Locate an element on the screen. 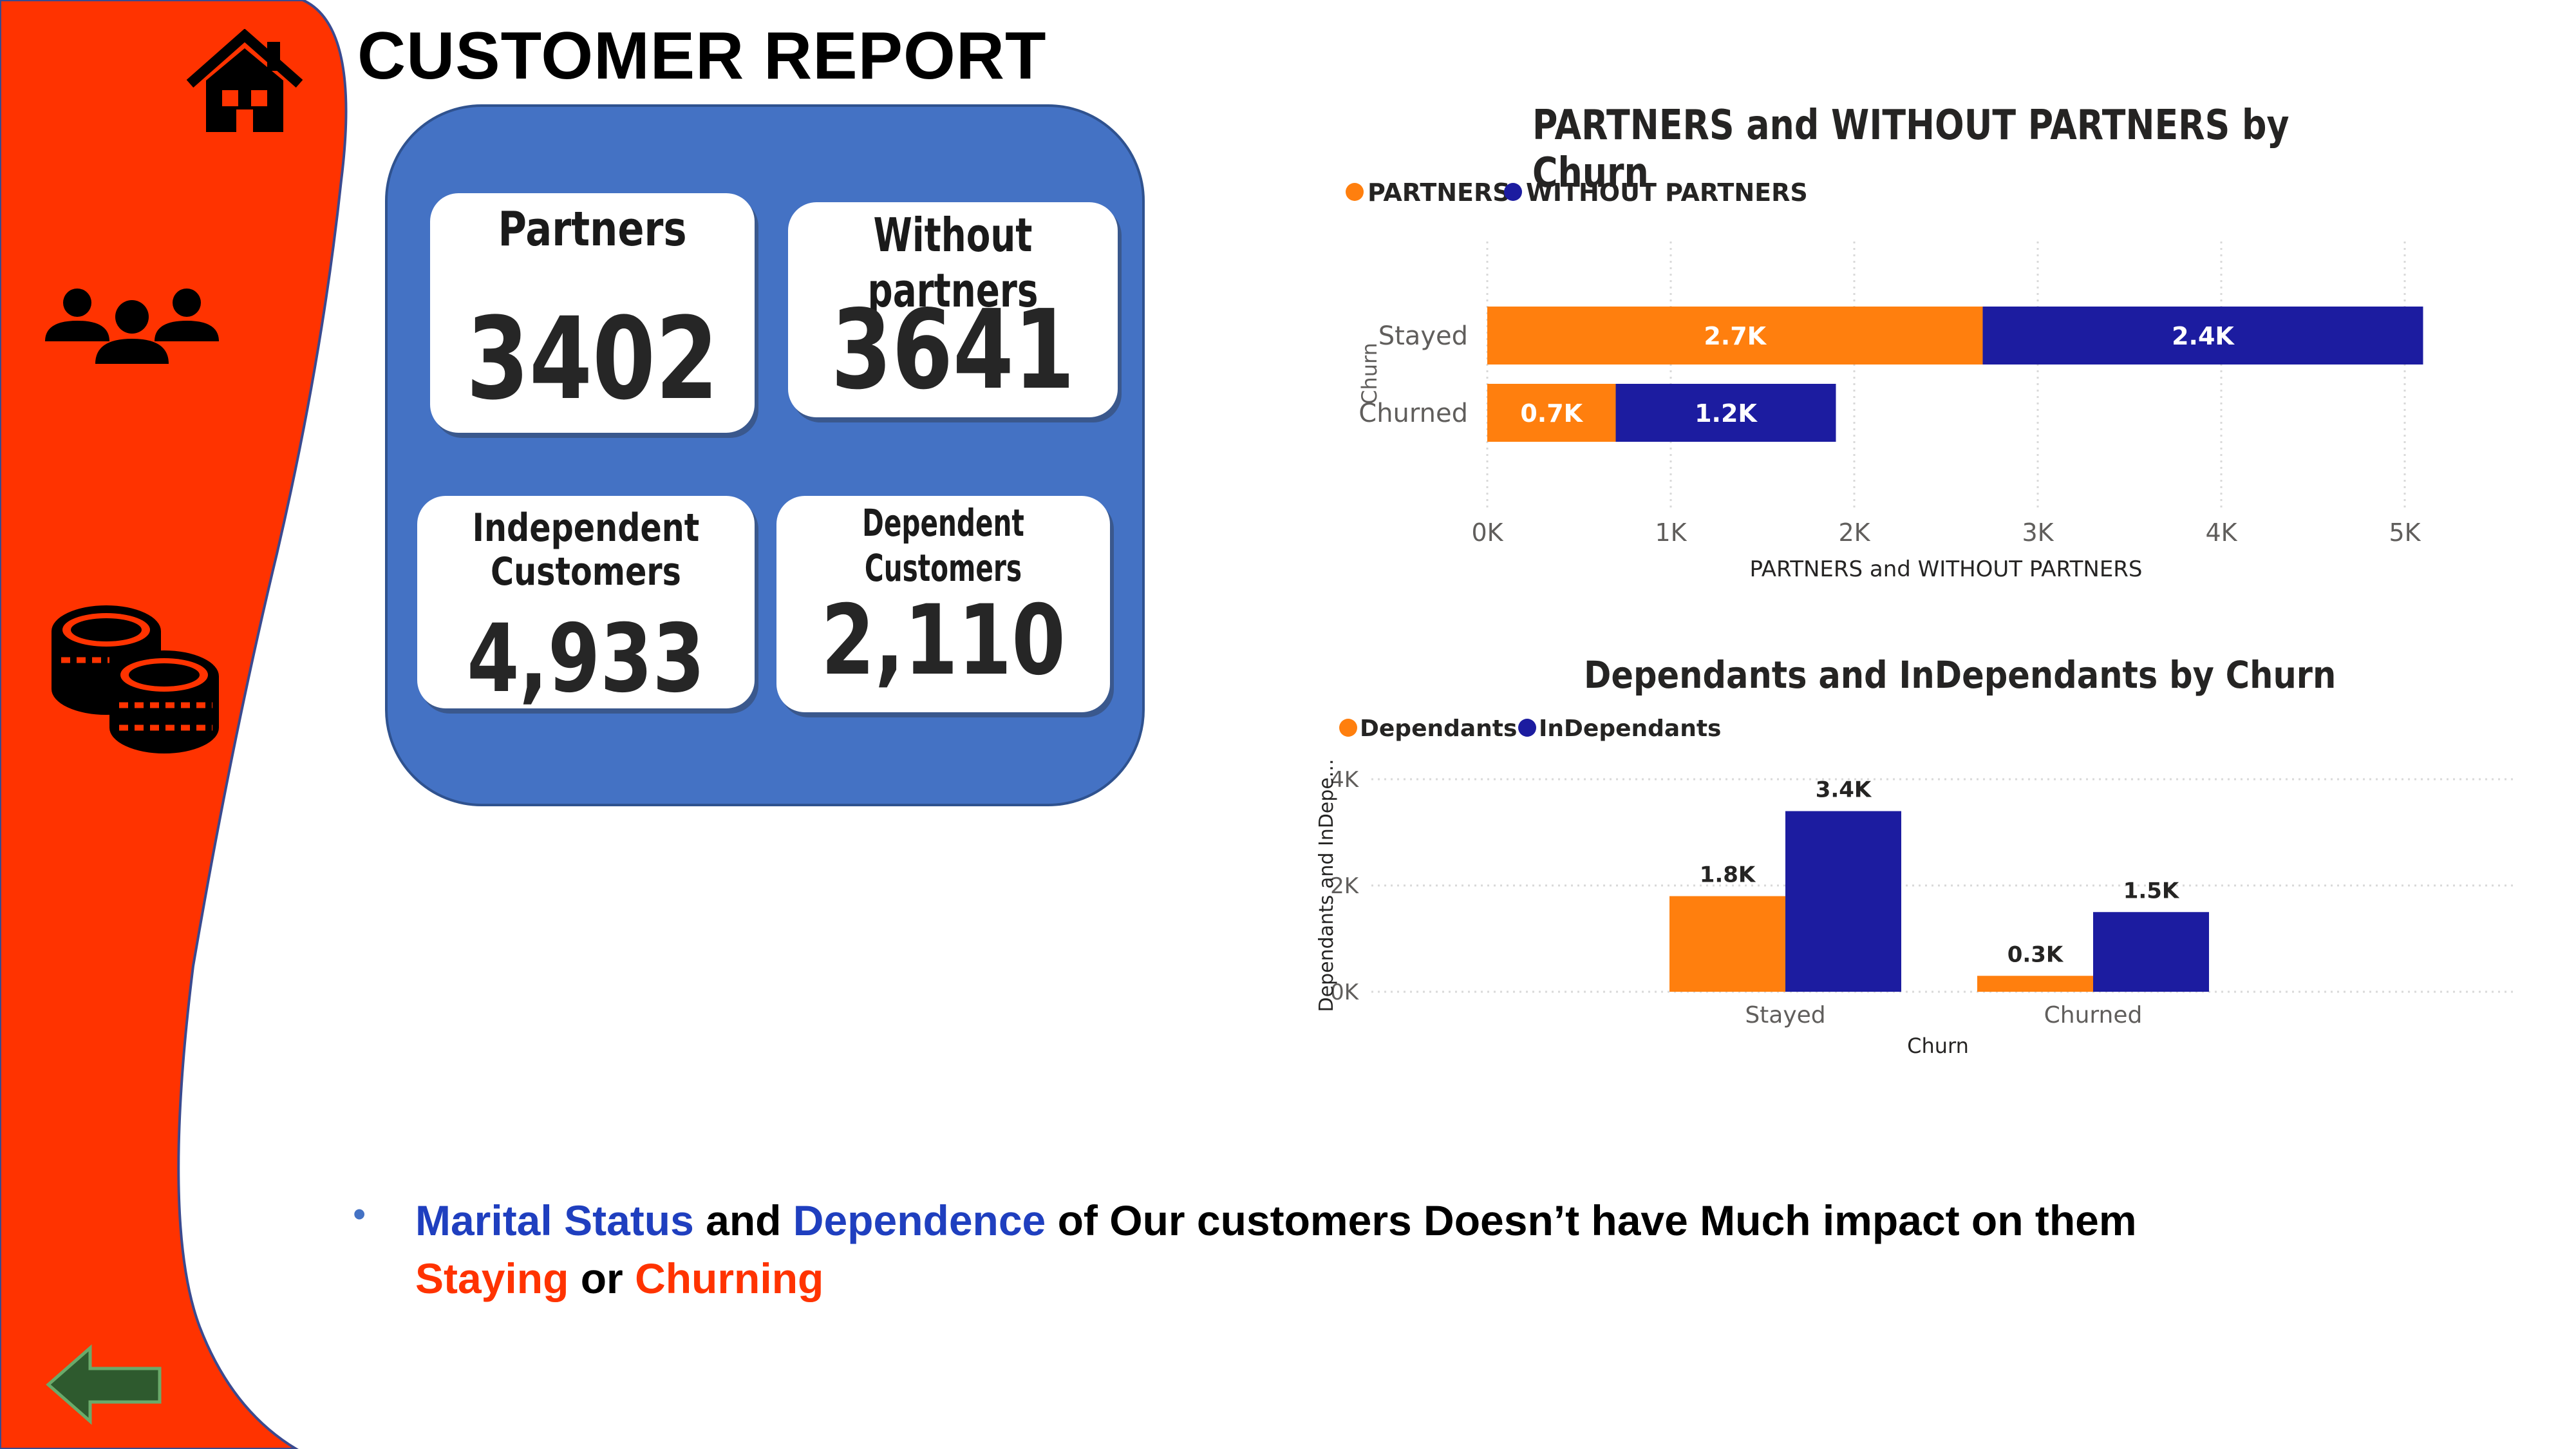 The height and width of the screenshot is (1449, 2576). x-tick-label: 2K is located at coordinates (1854, 532).